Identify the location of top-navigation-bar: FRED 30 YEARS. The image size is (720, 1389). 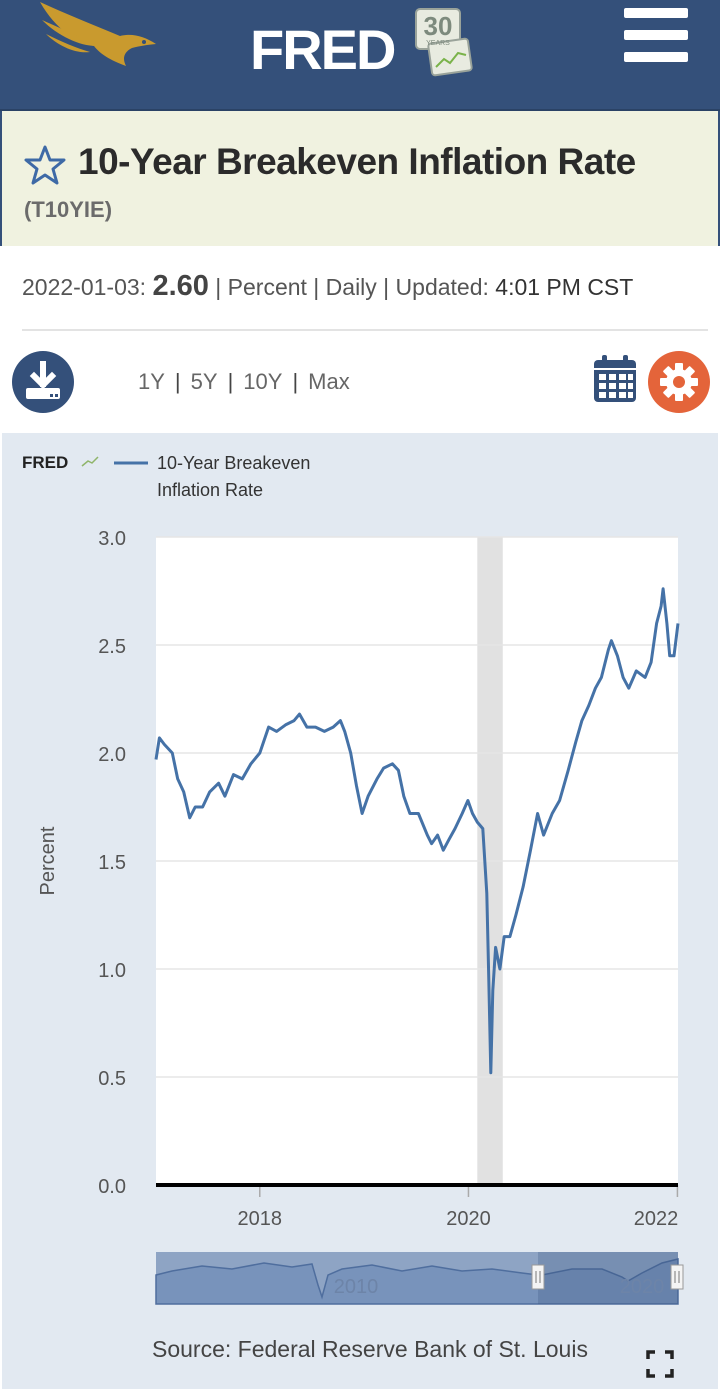
(360, 55).